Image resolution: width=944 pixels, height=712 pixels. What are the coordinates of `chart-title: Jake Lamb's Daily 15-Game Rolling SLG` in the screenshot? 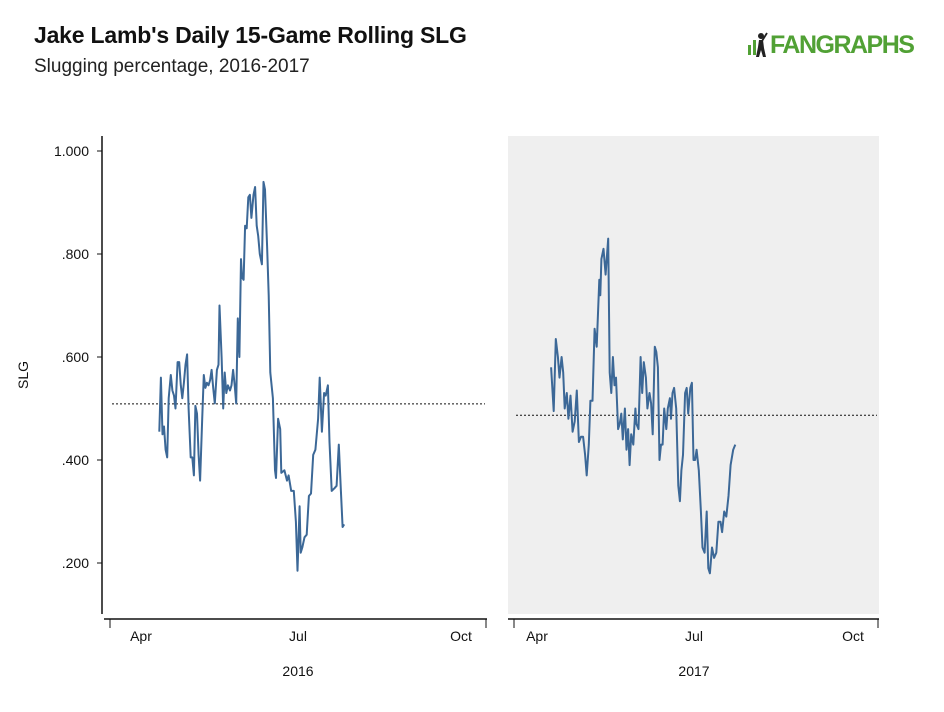 It's located at (250, 35).